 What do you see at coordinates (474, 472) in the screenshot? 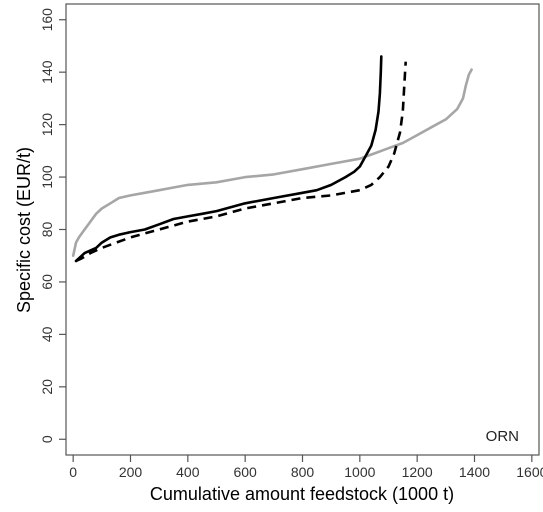
I see `x-tick-label: 1400` at bounding box center [474, 472].